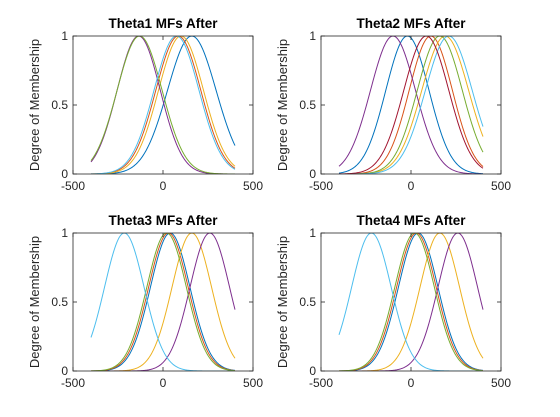  I want to click on subplot-title: Theta1 MFs After, so click(163, 23).